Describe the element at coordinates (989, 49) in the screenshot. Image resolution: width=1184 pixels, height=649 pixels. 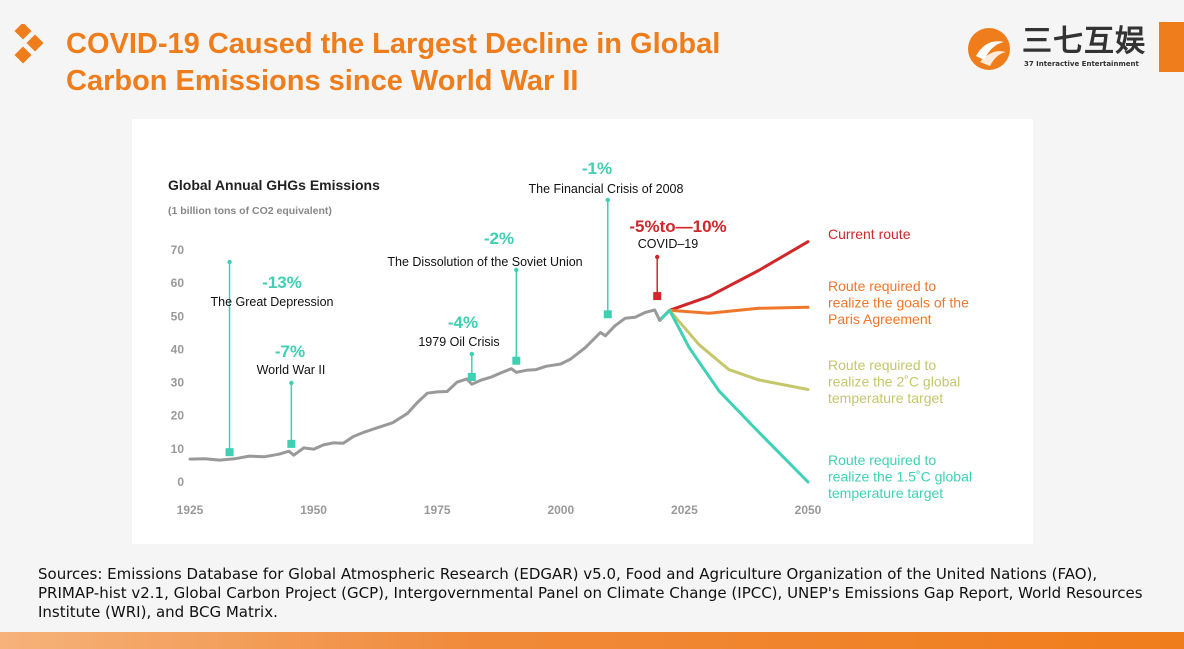
I see `logo-mark-icon` at that location.